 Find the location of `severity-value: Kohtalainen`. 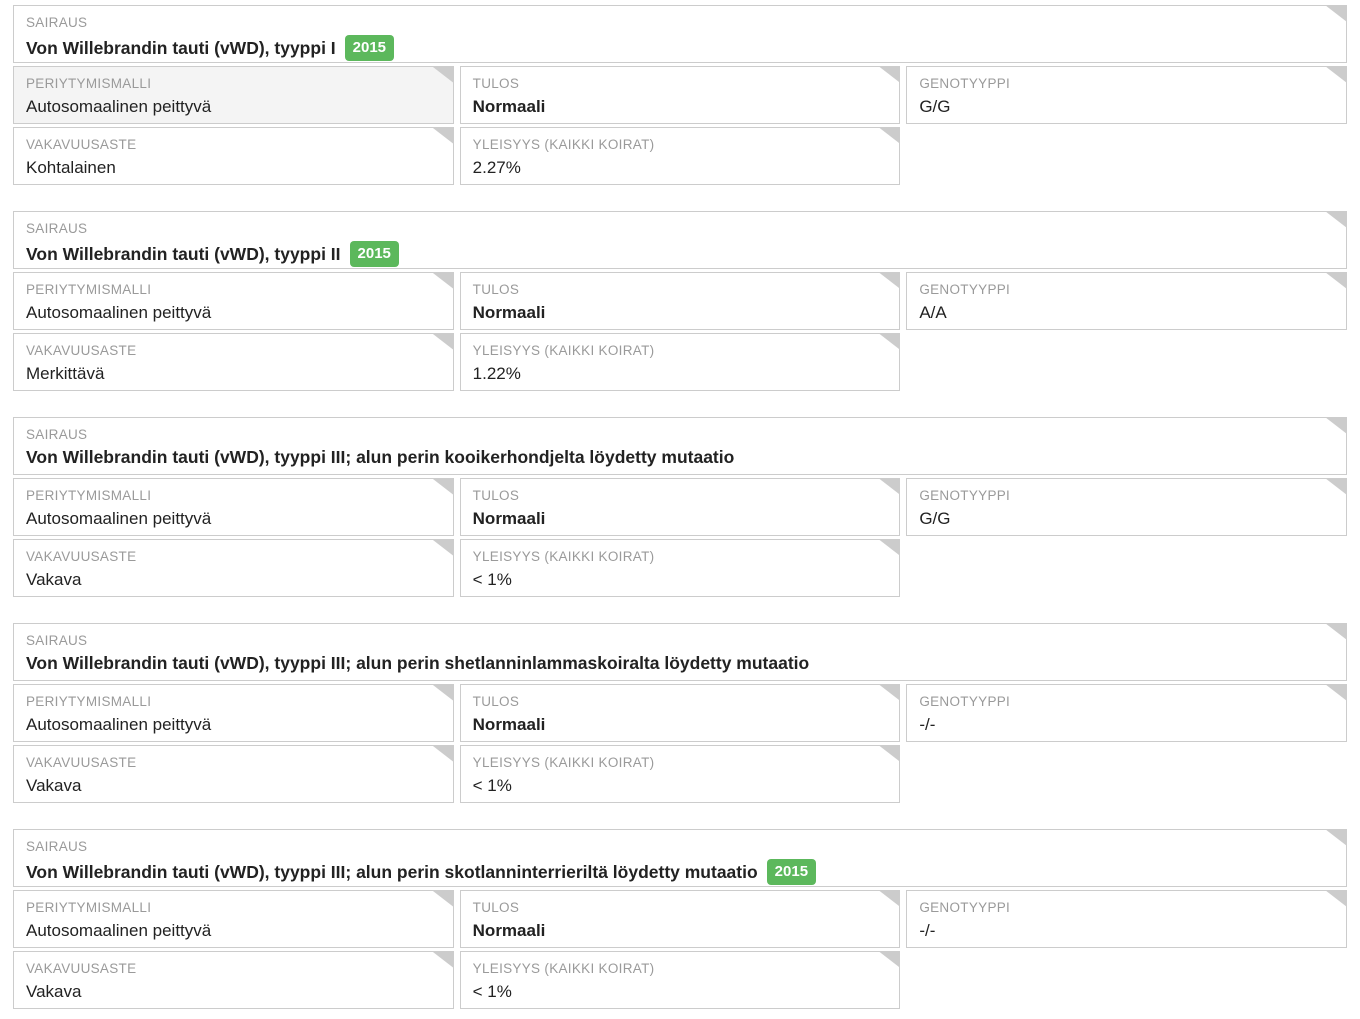

severity-value: Kohtalainen is located at coordinates (71, 167).